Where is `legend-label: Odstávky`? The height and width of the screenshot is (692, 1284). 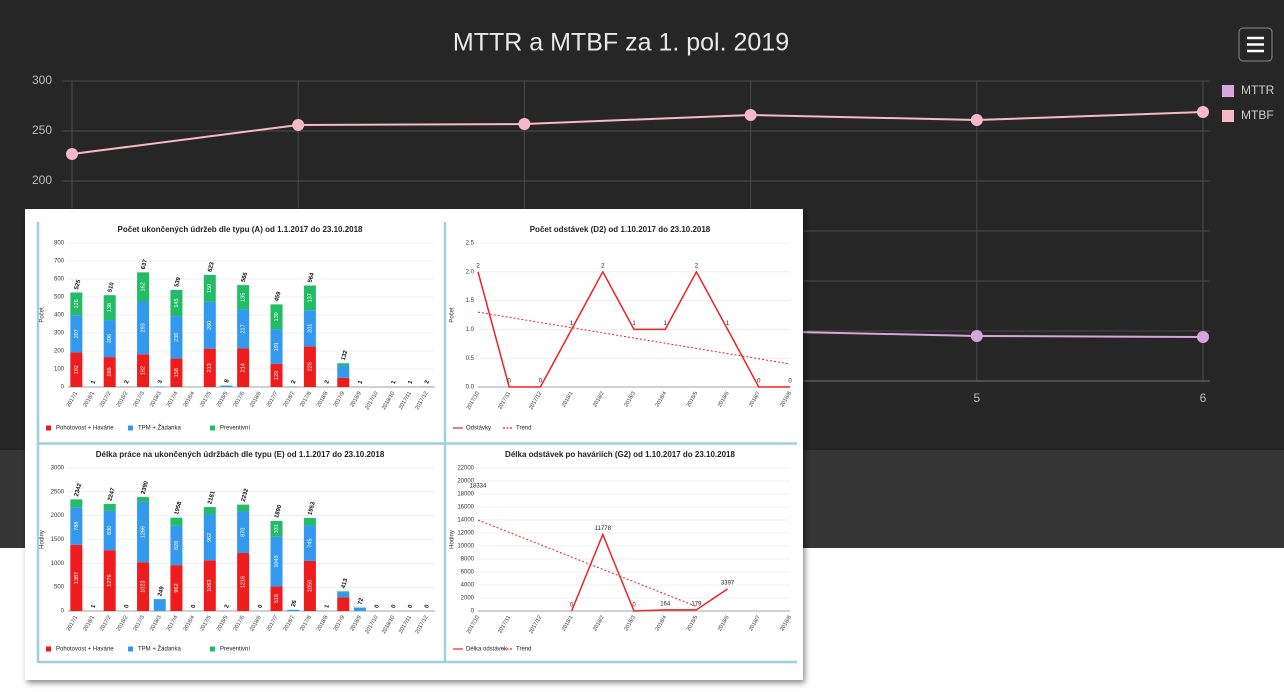 legend-label: Odstávky is located at coordinates (478, 429).